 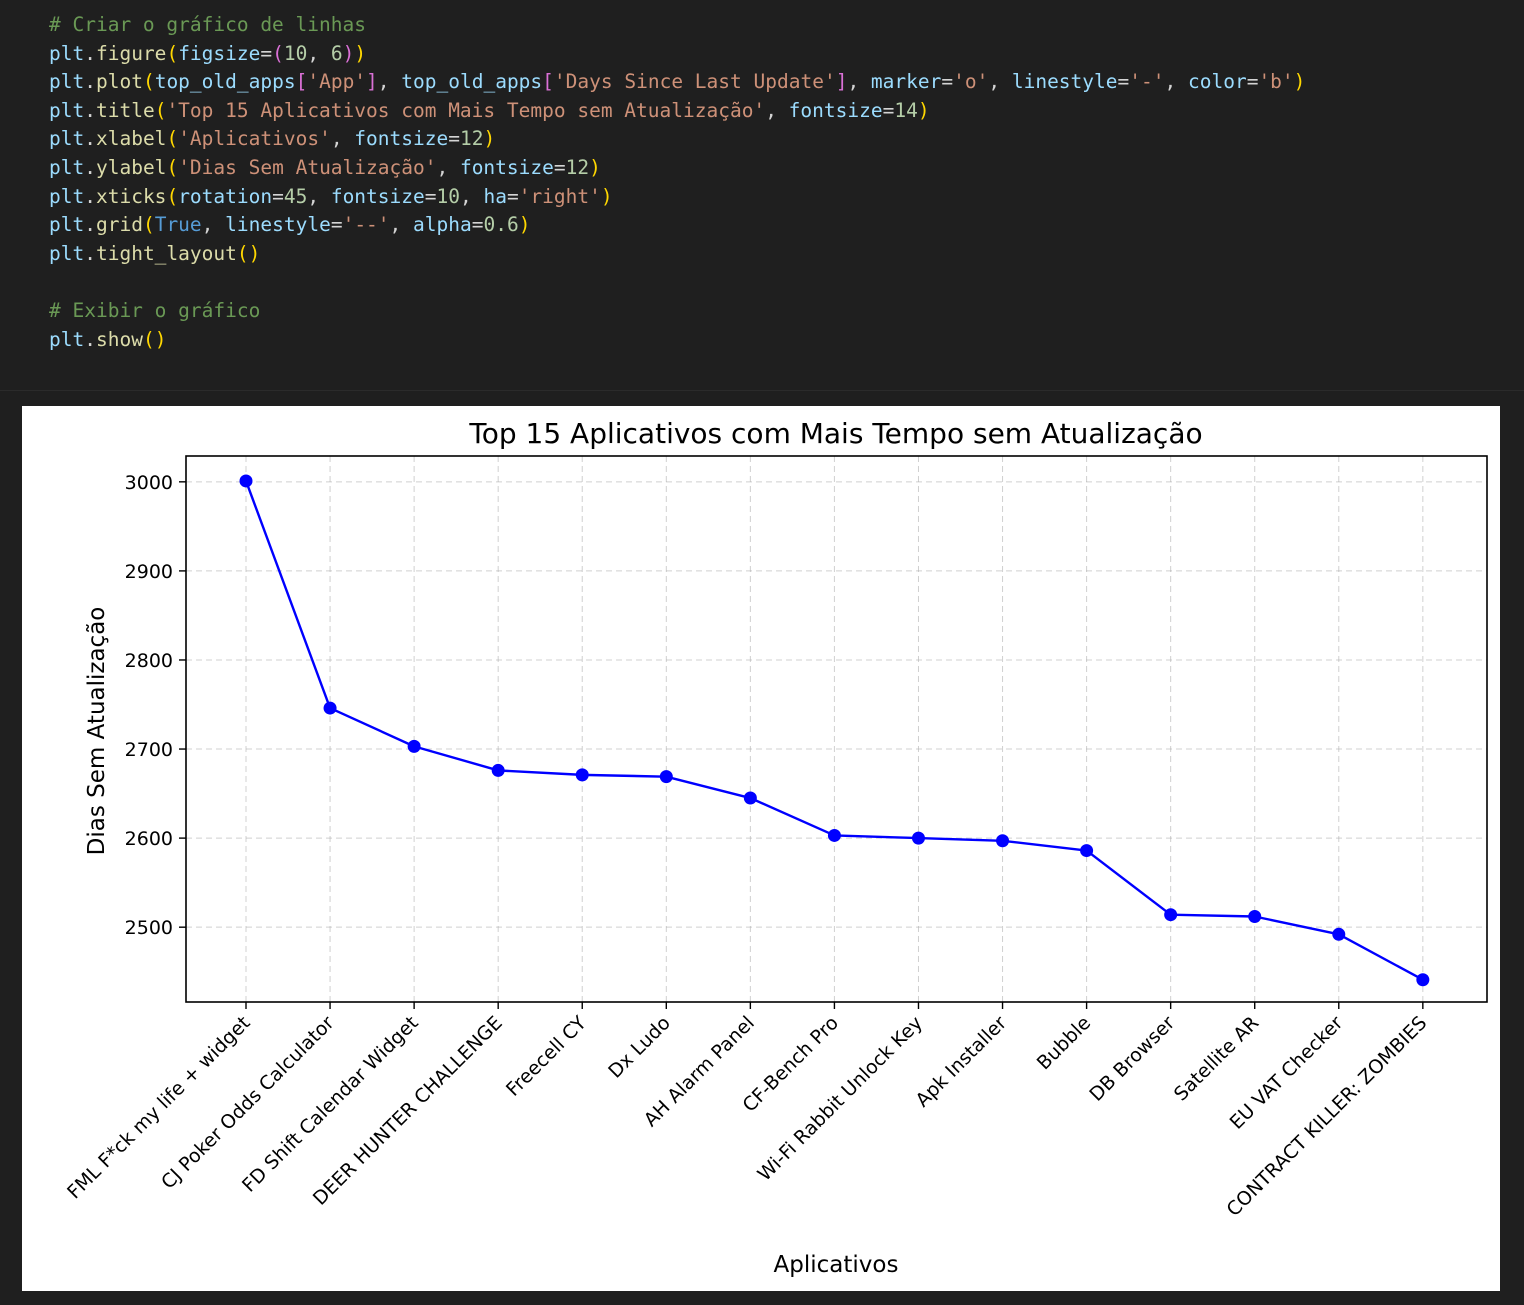 I want to click on code-token: grid, so click(x=119, y=225).